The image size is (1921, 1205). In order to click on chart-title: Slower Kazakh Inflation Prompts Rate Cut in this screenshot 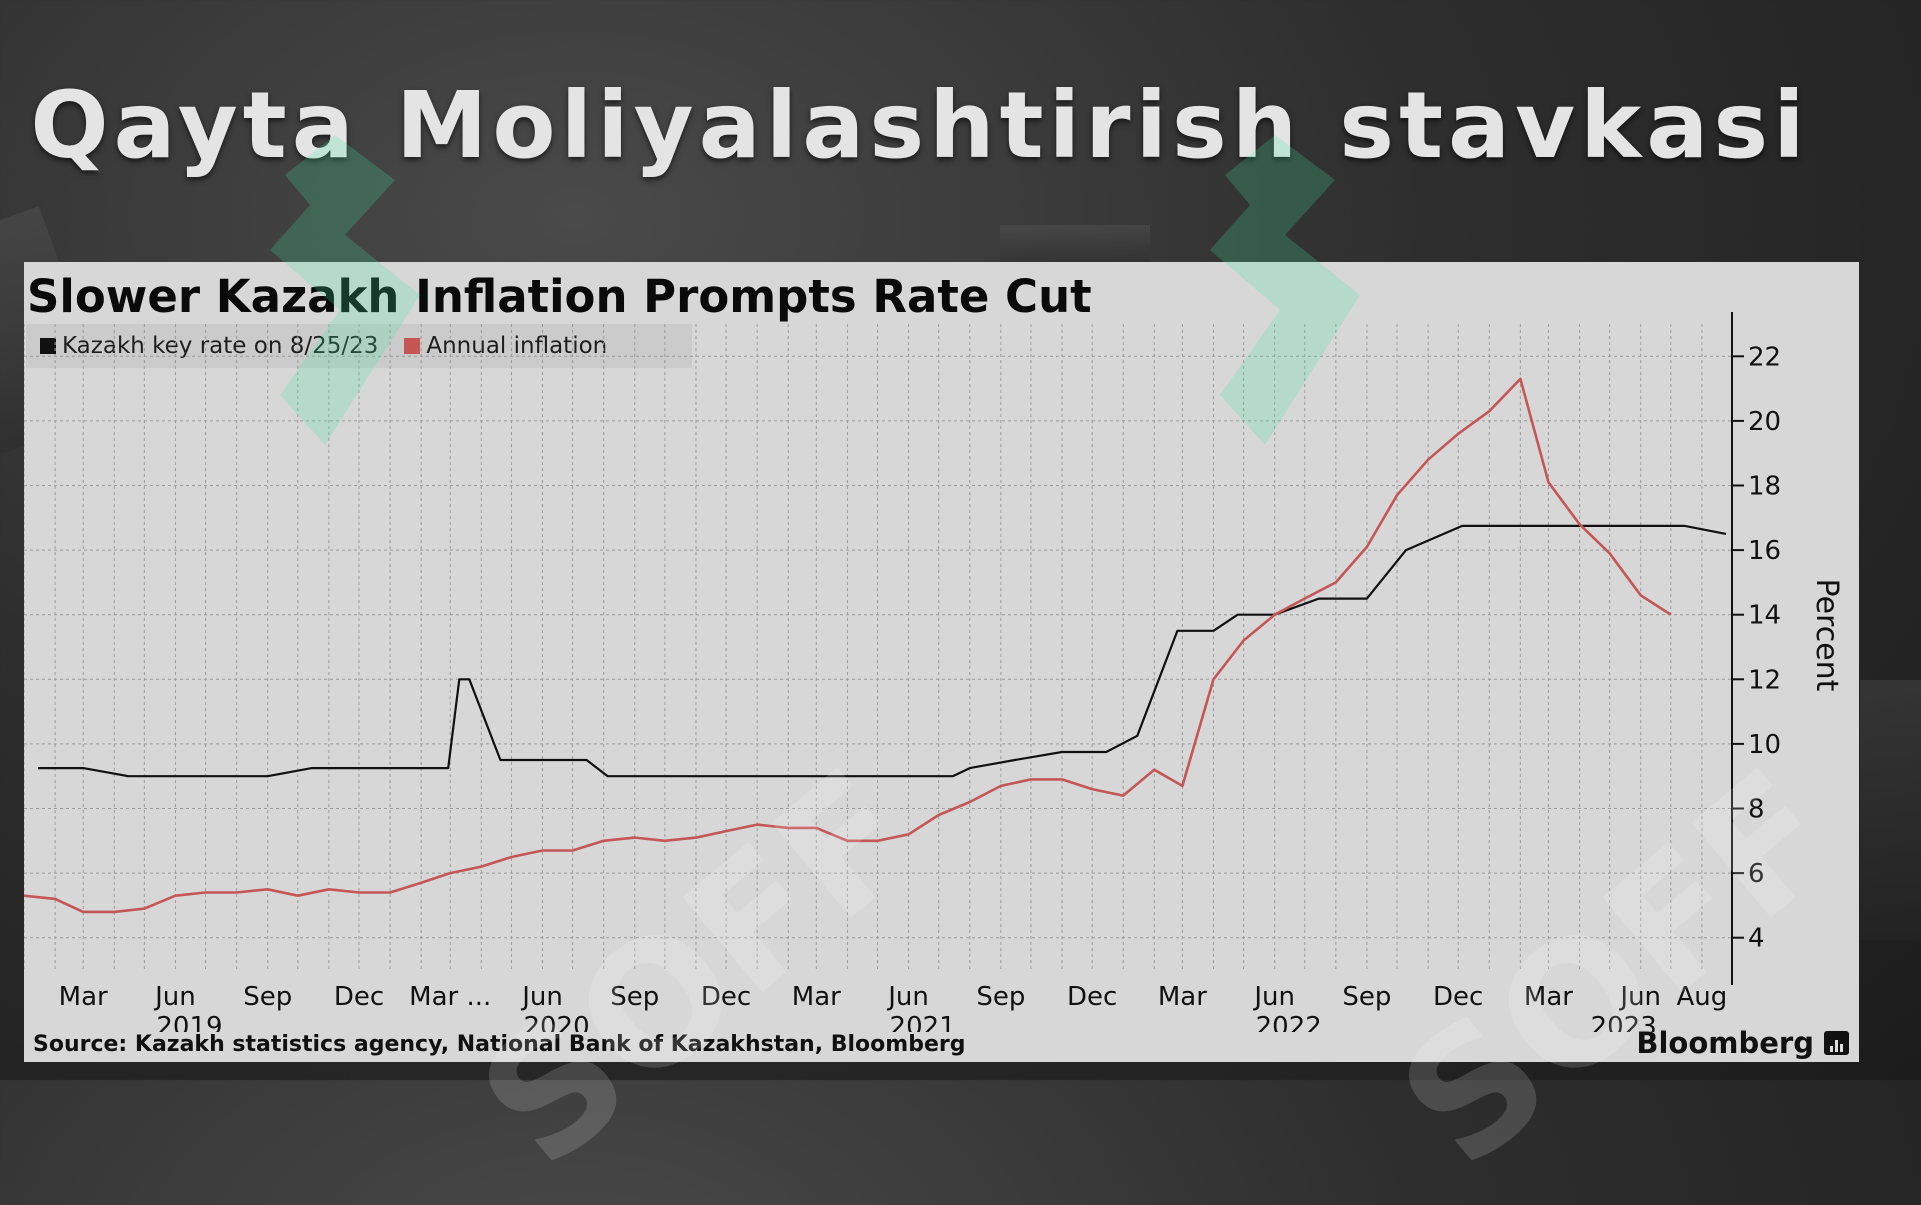, I will do `click(559, 296)`.